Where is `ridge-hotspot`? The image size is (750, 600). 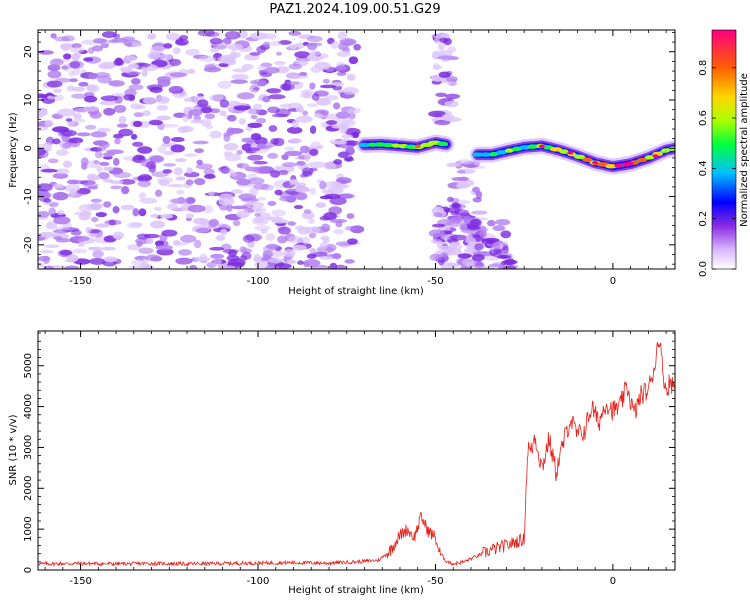
ridge-hotspot is located at coordinates (649, 157).